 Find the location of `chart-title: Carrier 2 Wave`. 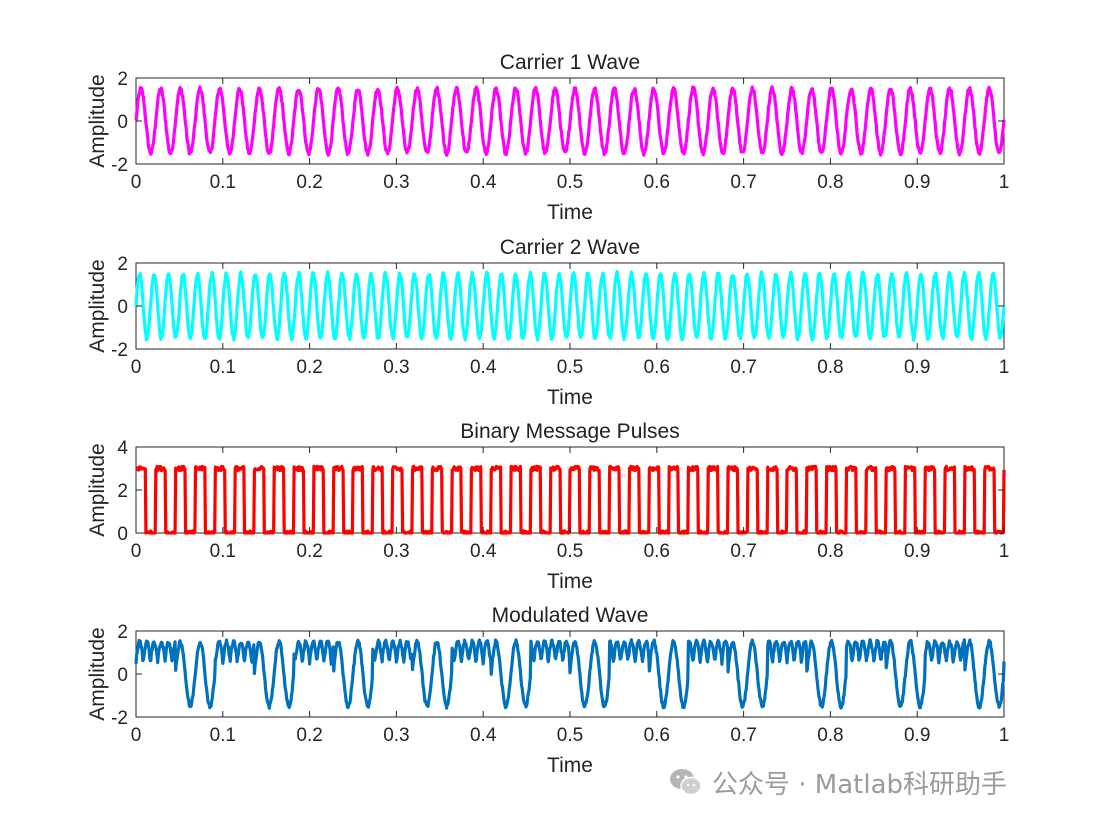

chart-title: Carrier 2 Wave is located at coordinates (570, 247).